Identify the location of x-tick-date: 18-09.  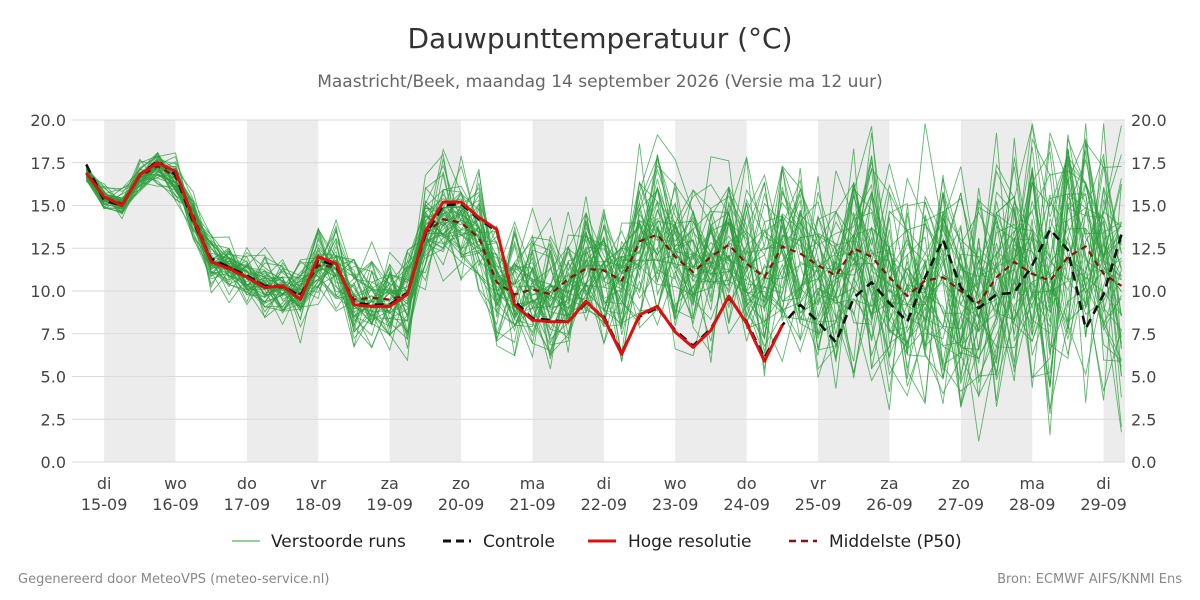
(318, 504).